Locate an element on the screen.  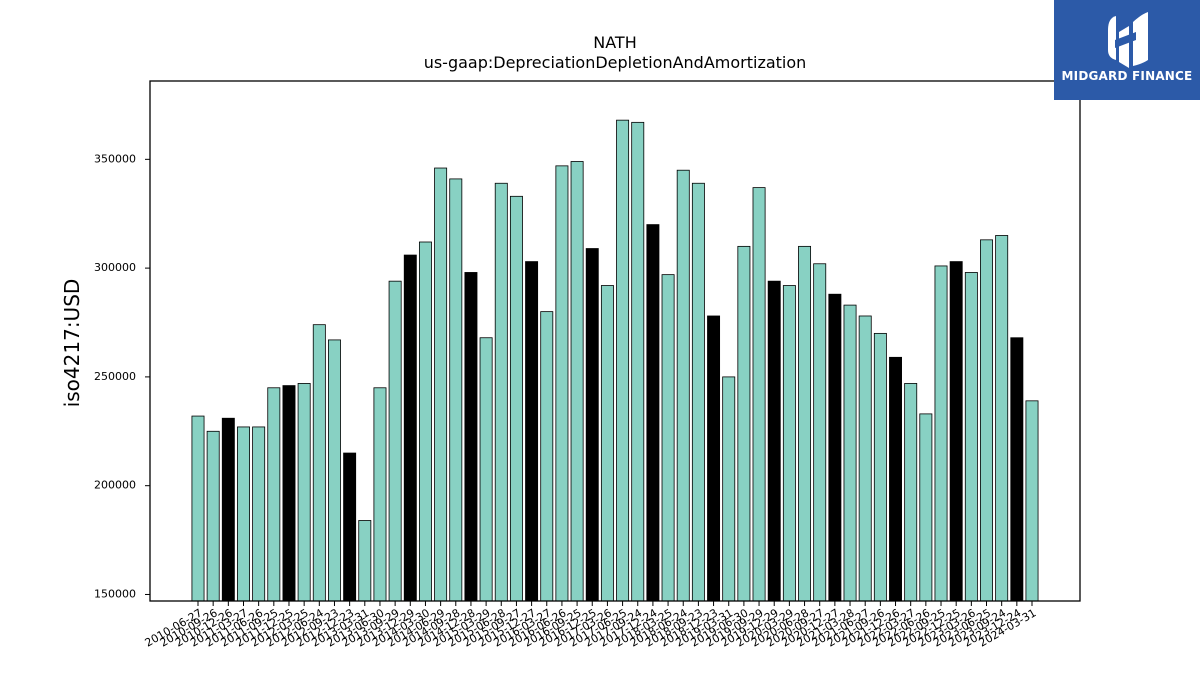
y-axis-label: iso4217:USD is located at coordinates (72, 343).